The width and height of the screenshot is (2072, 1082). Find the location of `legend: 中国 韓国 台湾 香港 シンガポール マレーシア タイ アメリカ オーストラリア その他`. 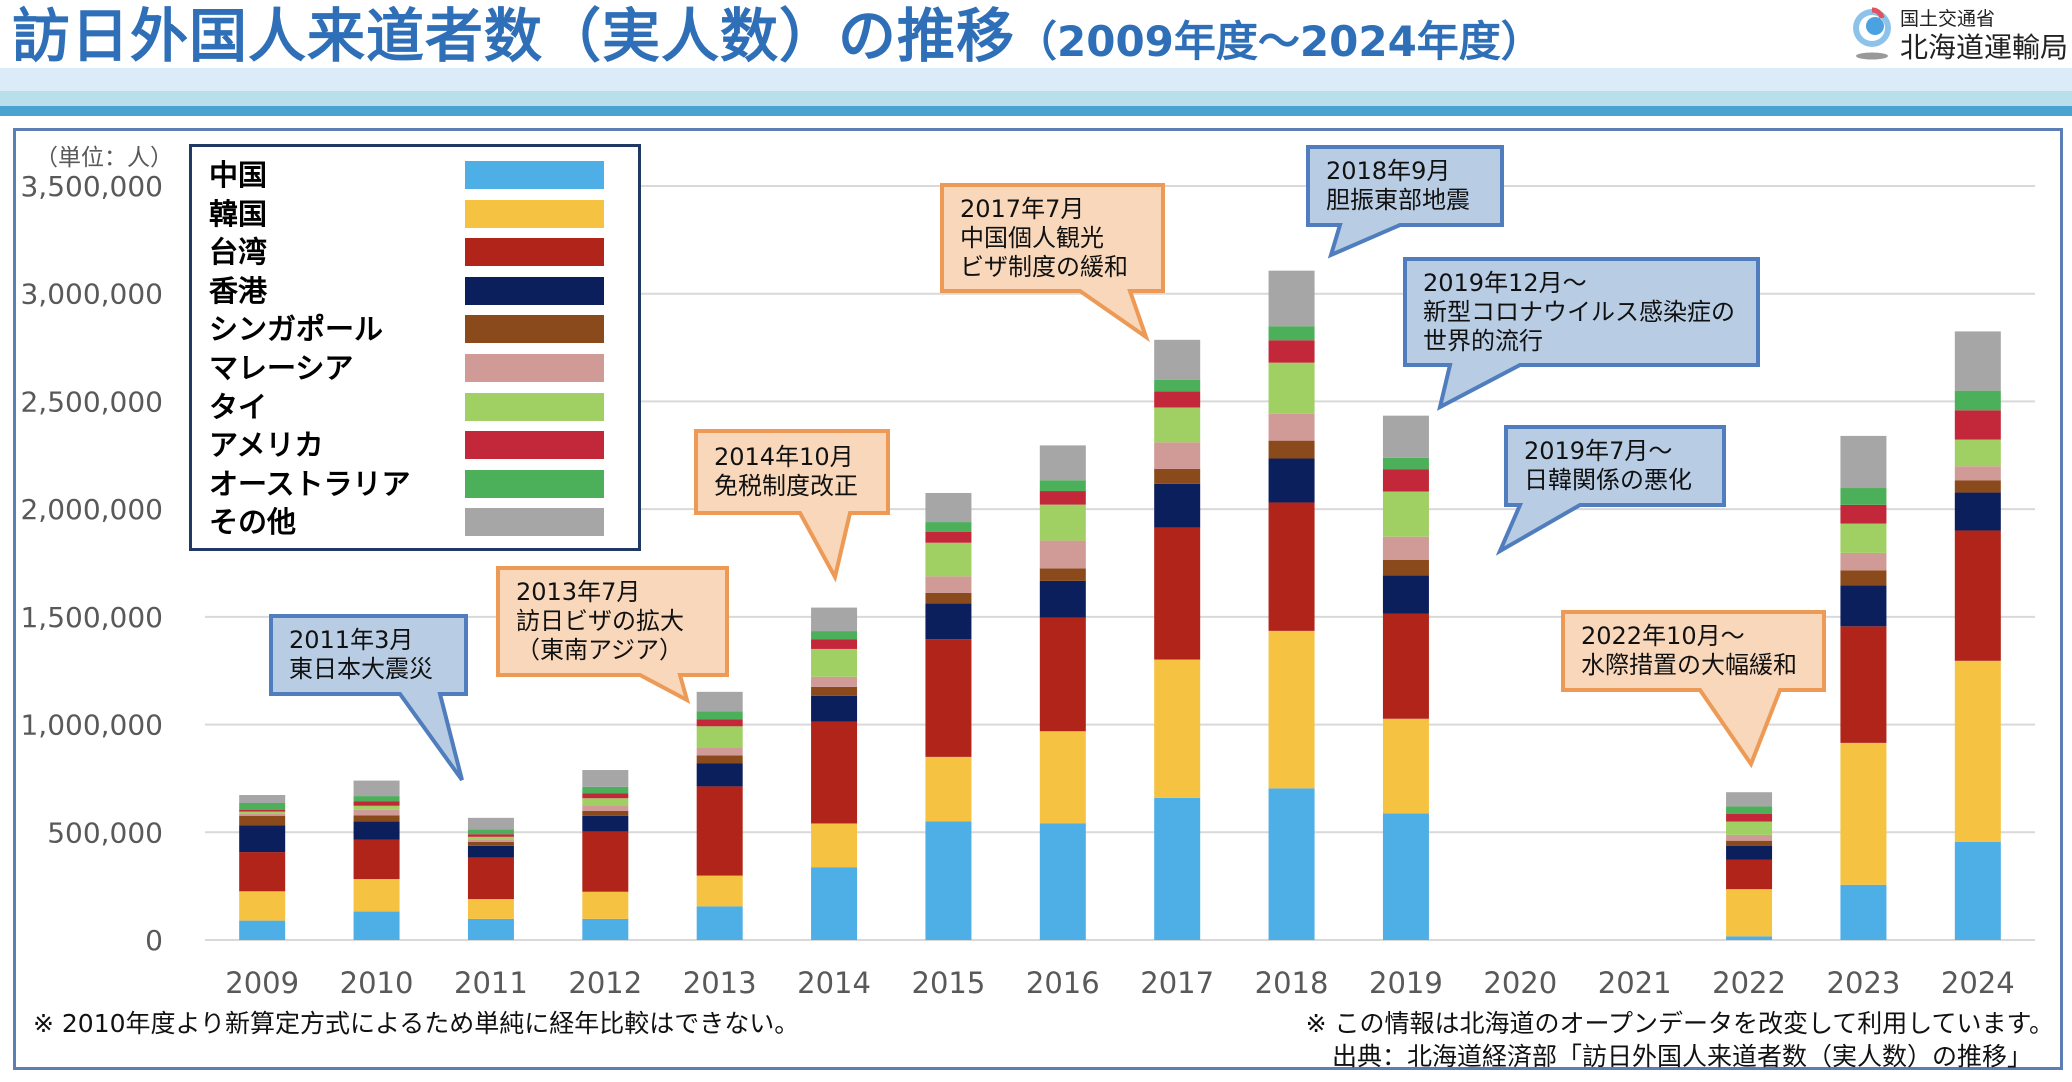

legend: 中国 韓国 台湾 香港 シンガポール マレーシア タイ アメリカ オーストラリア その他 is located at coordinates (415, 347).